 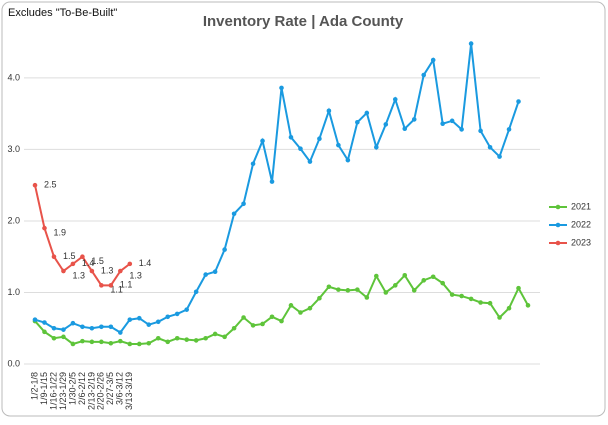 I want to click on x-tick-label: 1/9-1/15, so click(x=44, y=388).